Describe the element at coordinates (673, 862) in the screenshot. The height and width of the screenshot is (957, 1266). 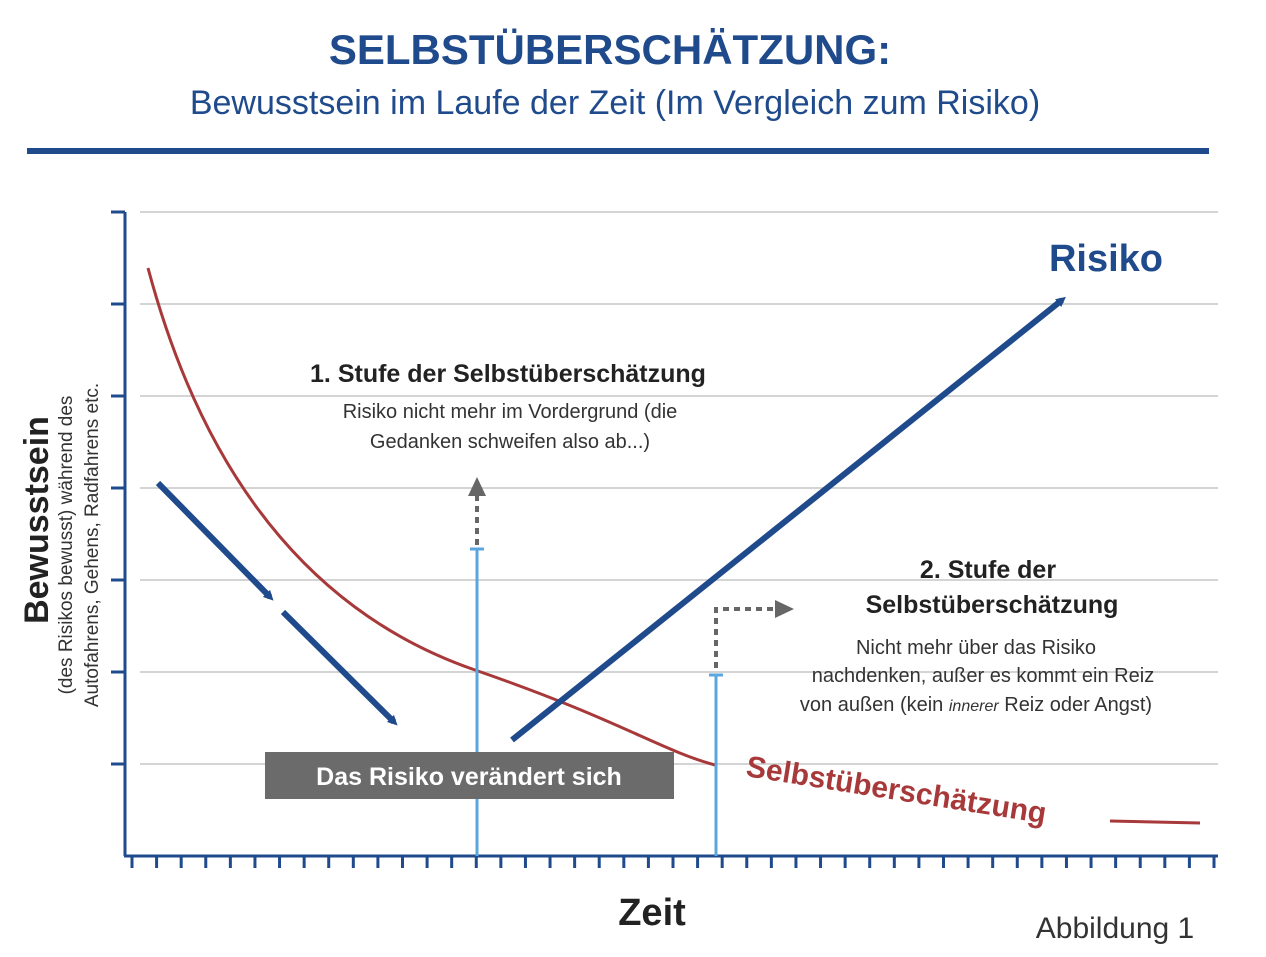
I see `x-ticks` at that location.